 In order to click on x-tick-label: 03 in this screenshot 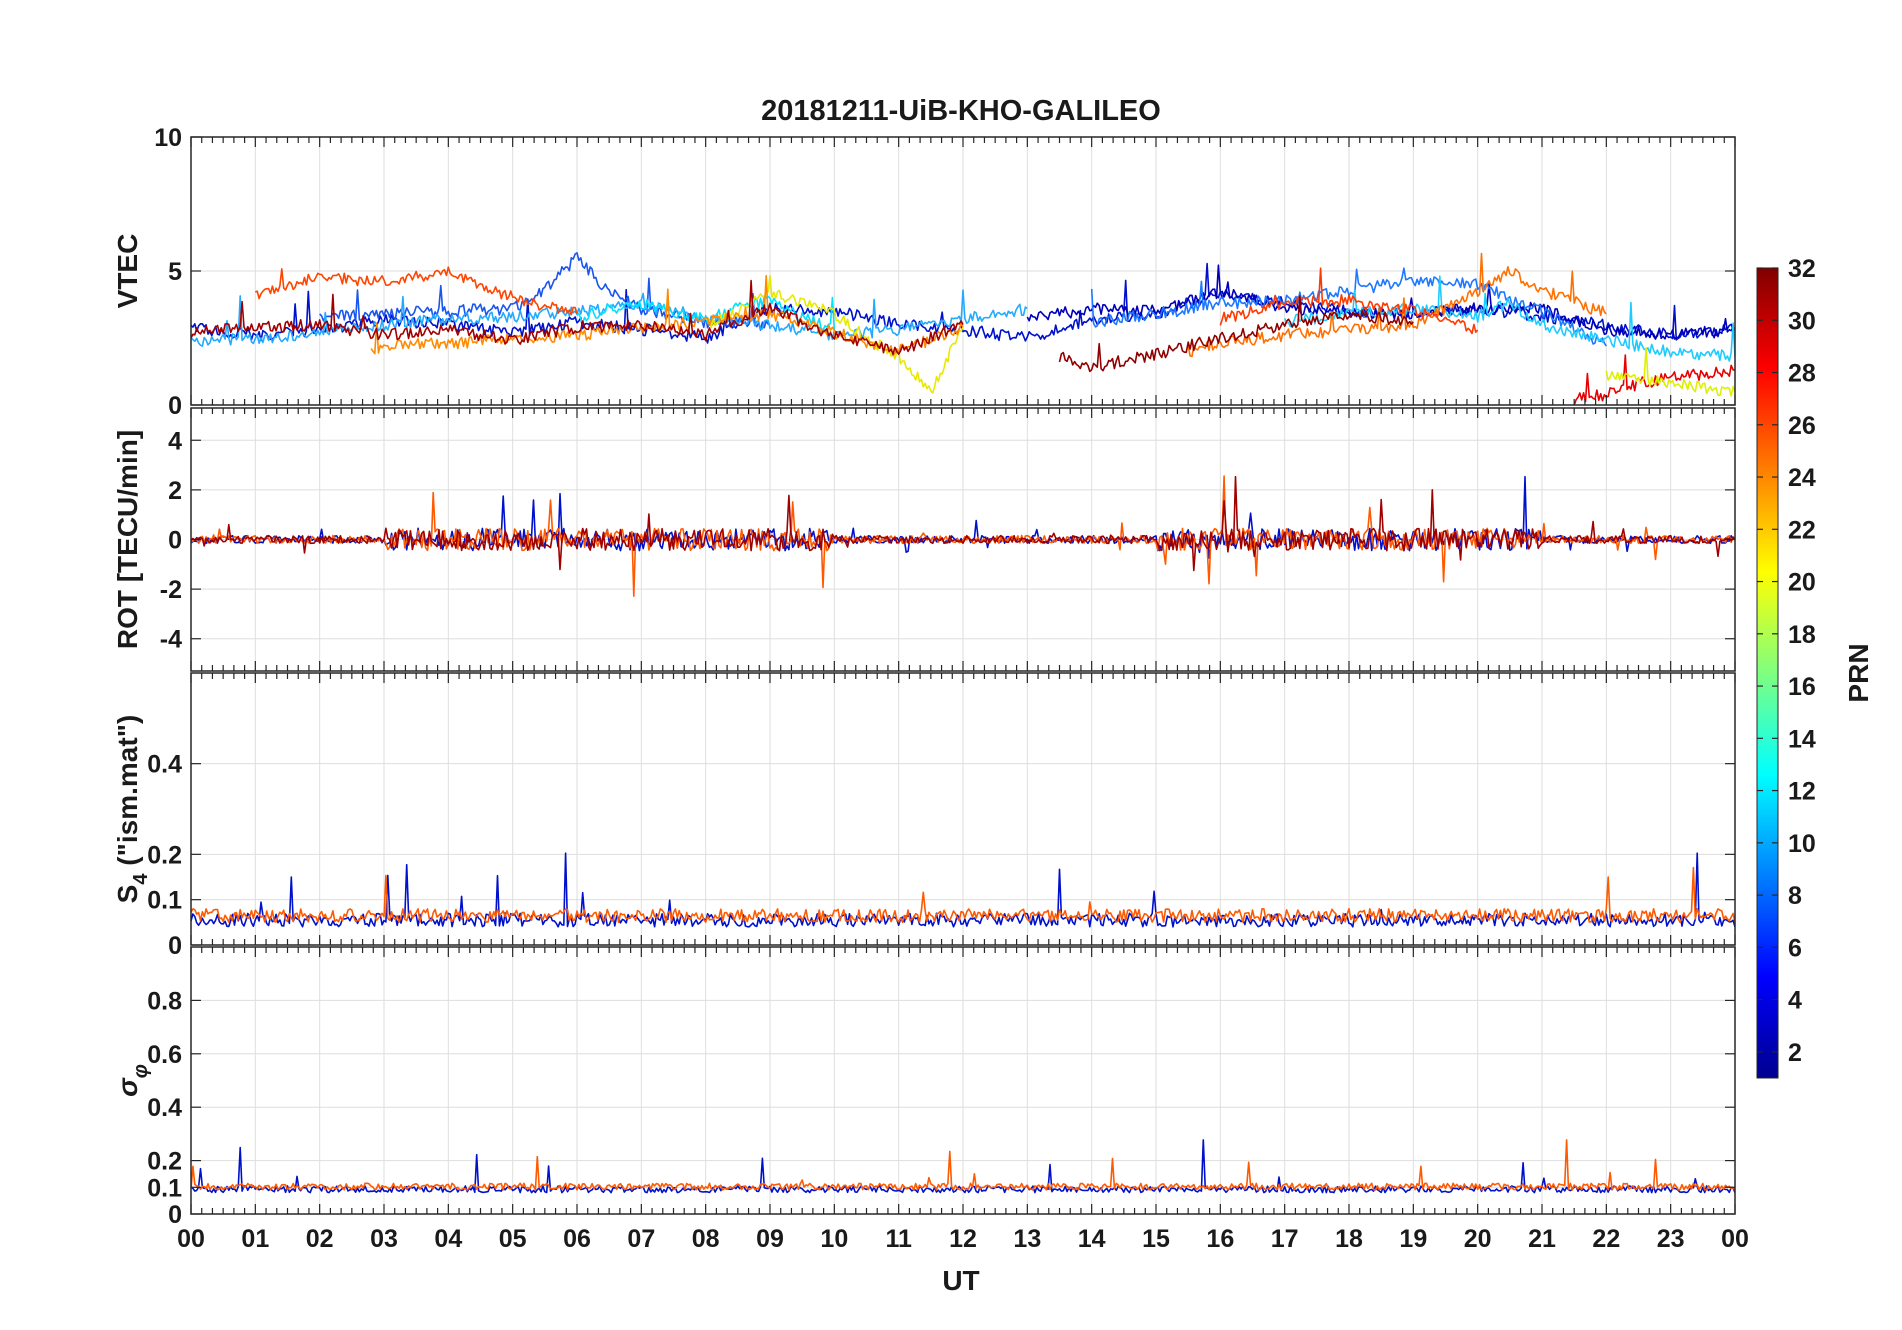, I will do `click(384, 1239)`.